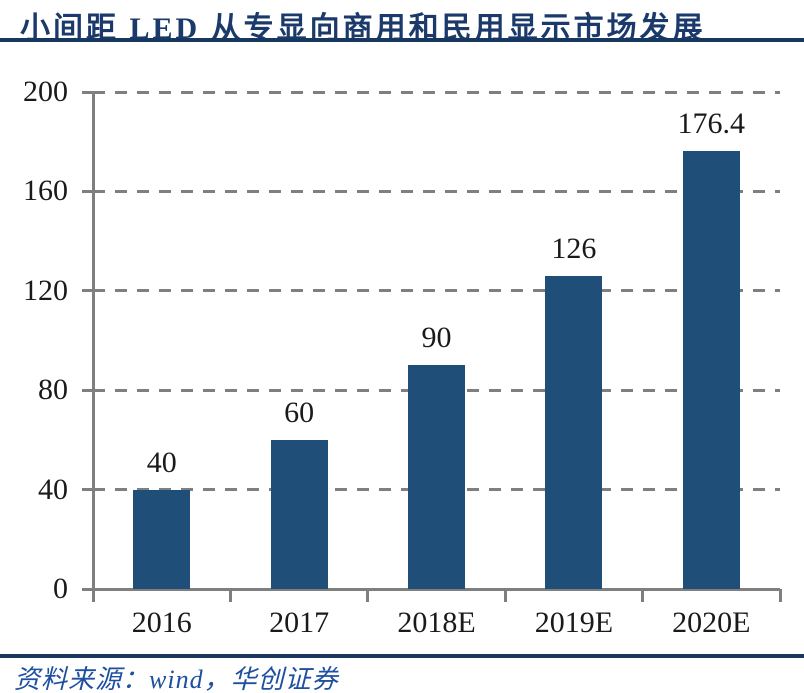 This screenshot has width=804, height=693. I want to click on y-axis-tick-label: 0, so click(60, 588).